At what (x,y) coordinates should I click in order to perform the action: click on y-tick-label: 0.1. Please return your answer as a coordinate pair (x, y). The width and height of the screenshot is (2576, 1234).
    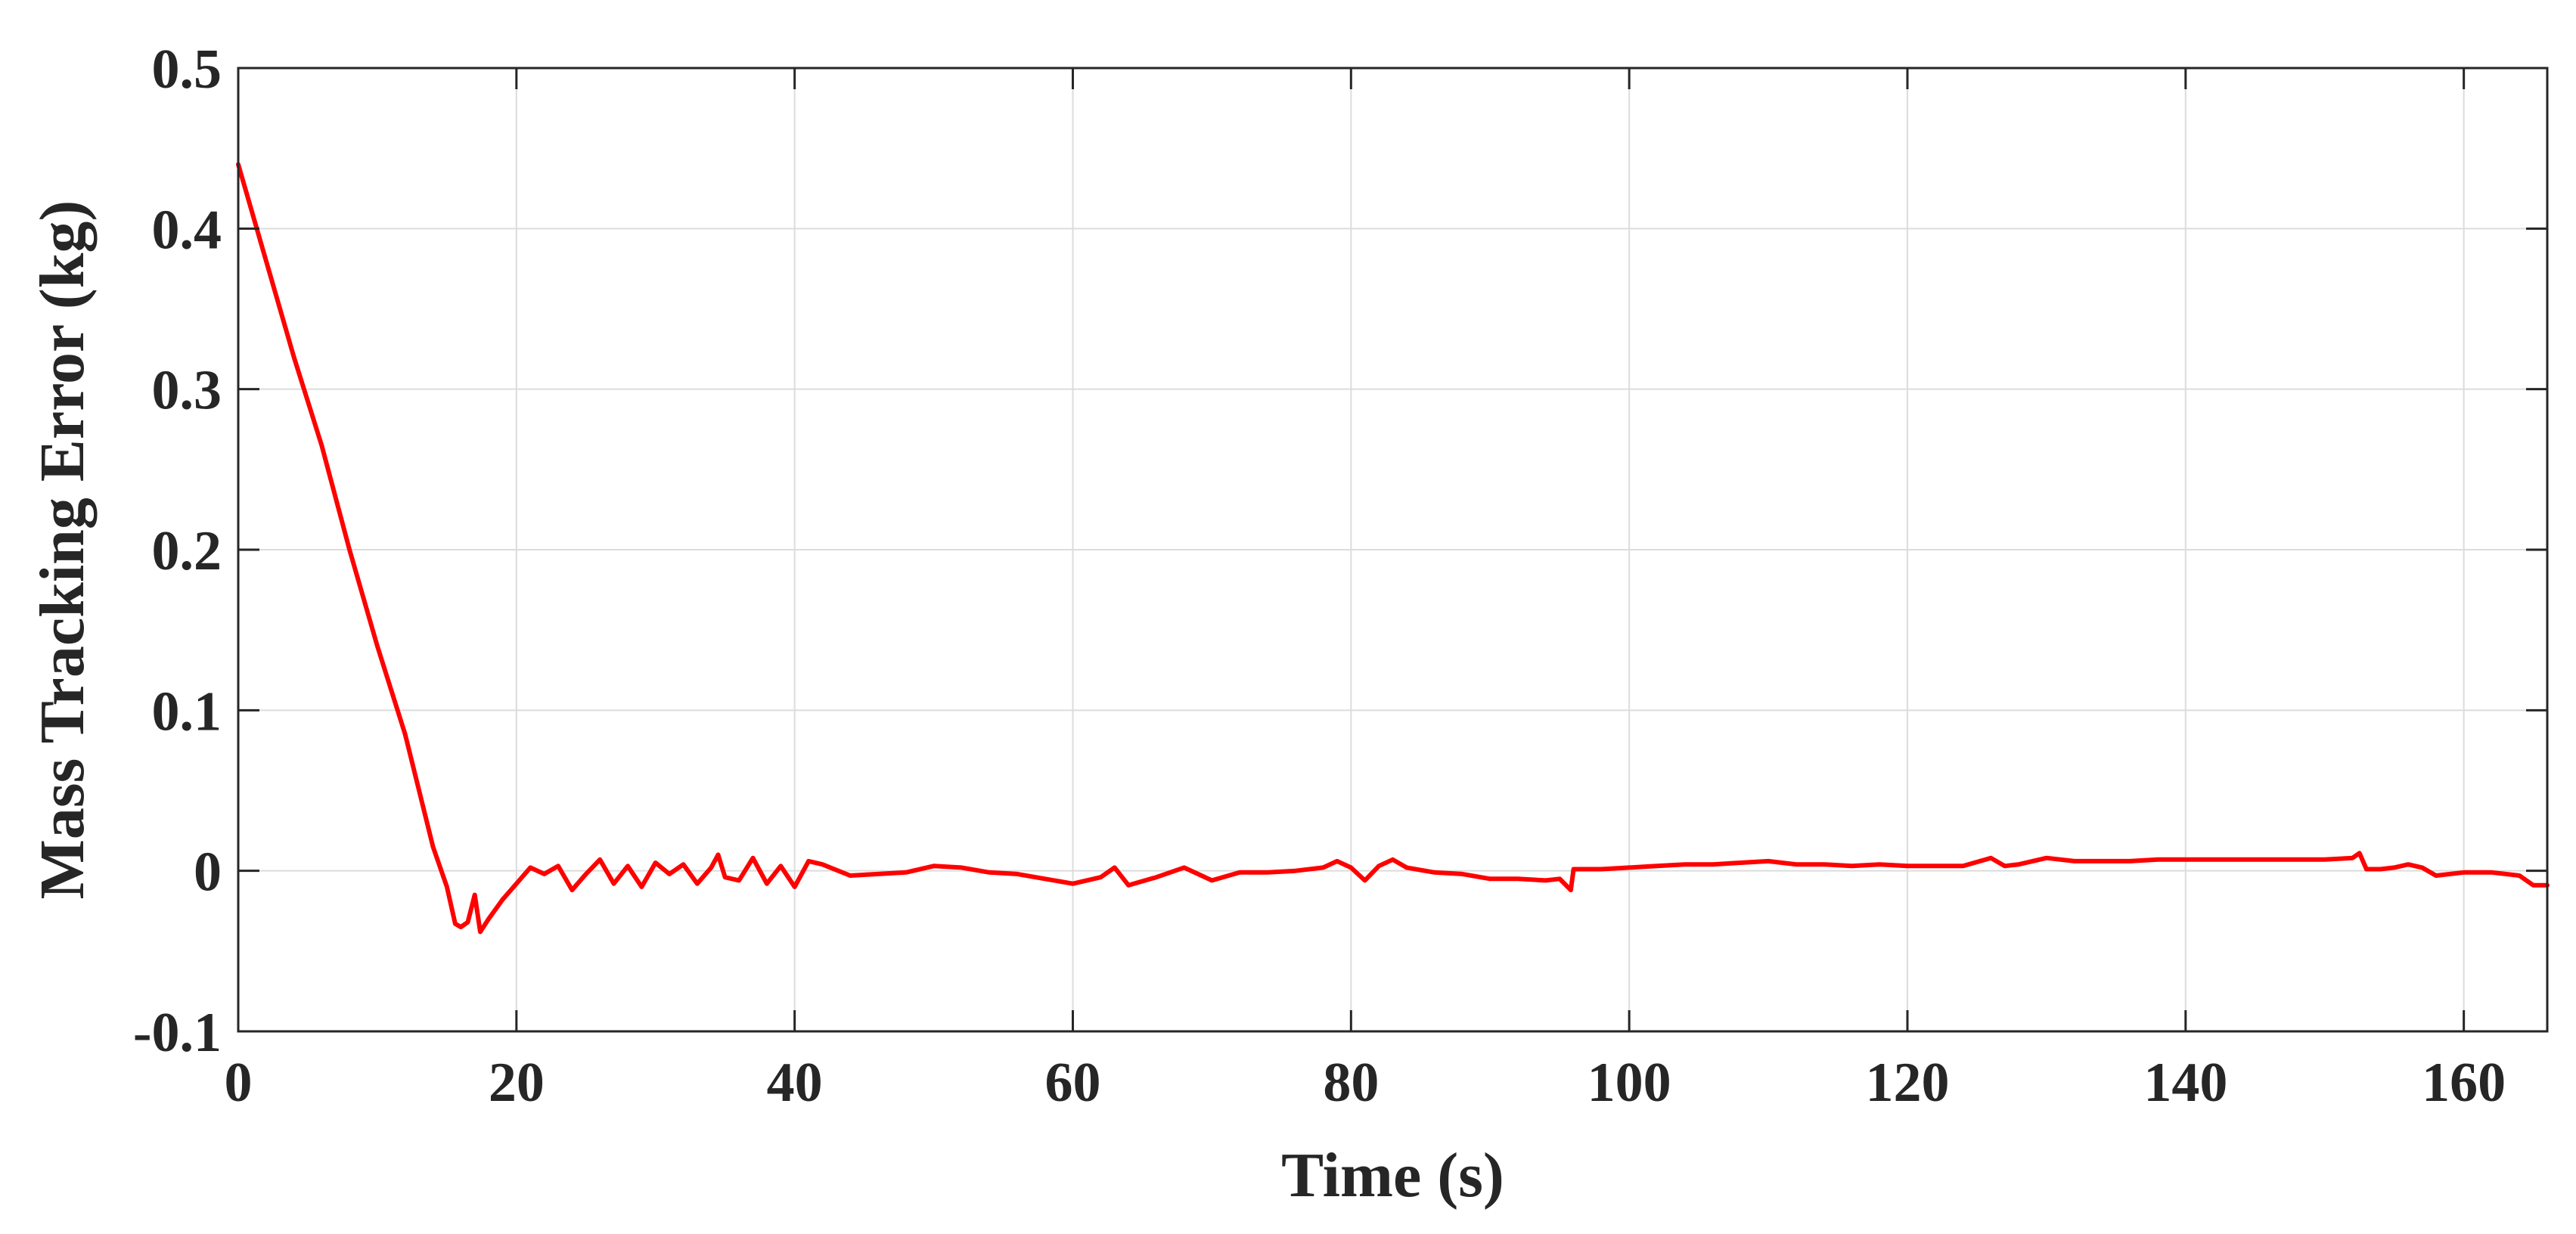
    Looking at the image, I should click on (187, 712).